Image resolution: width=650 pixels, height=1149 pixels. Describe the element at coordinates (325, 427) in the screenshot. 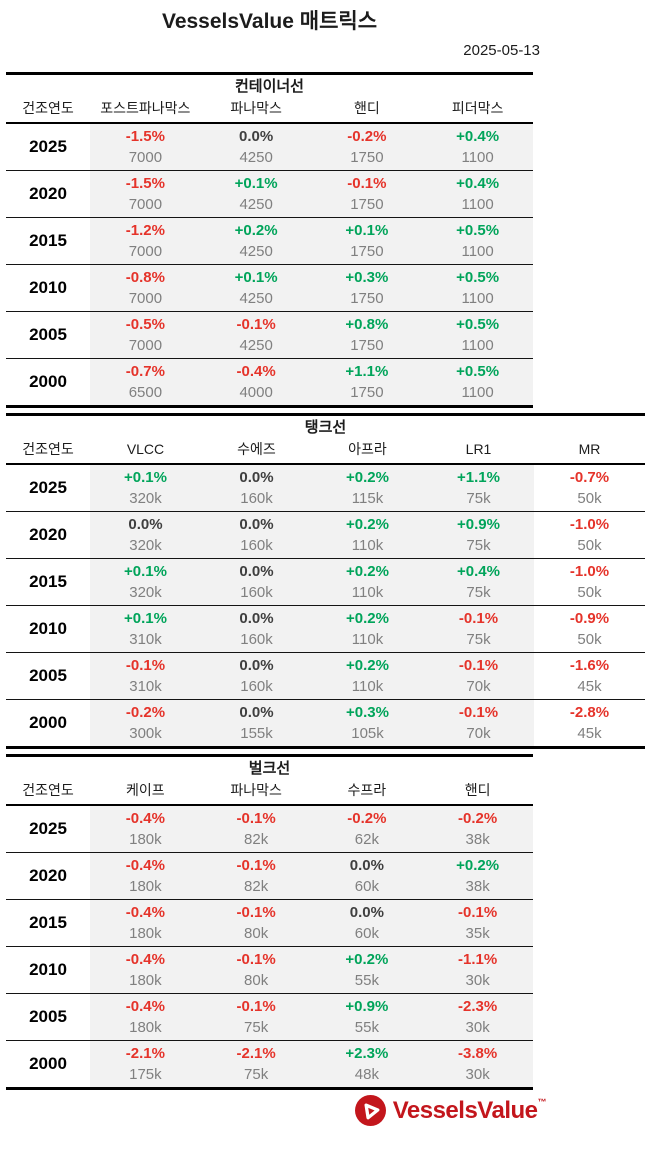

I see `section-title: 탱크선` at that location.